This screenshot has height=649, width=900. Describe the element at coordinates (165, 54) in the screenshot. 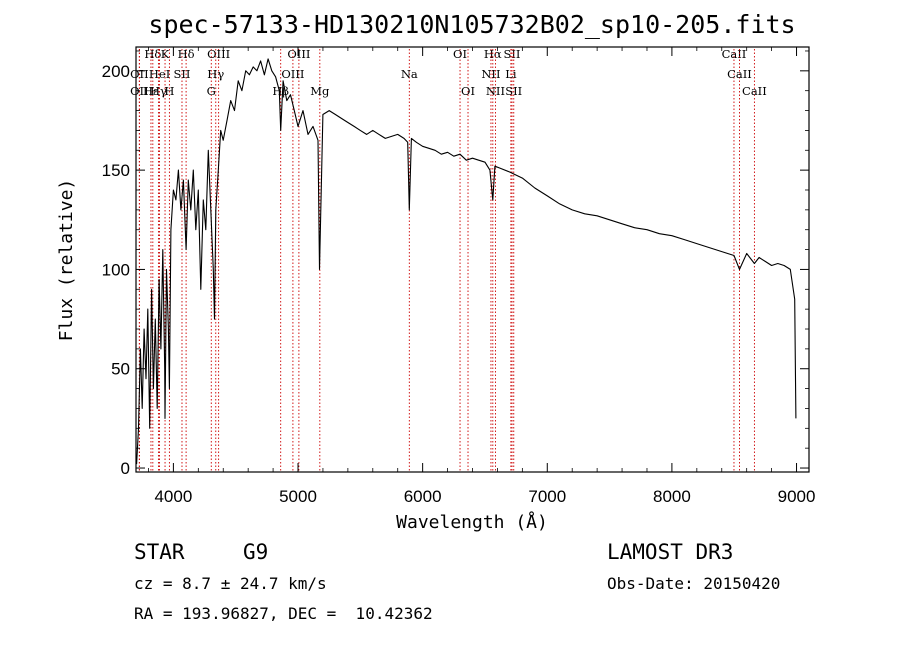

I see `line-marker-label-4: K` at that location.